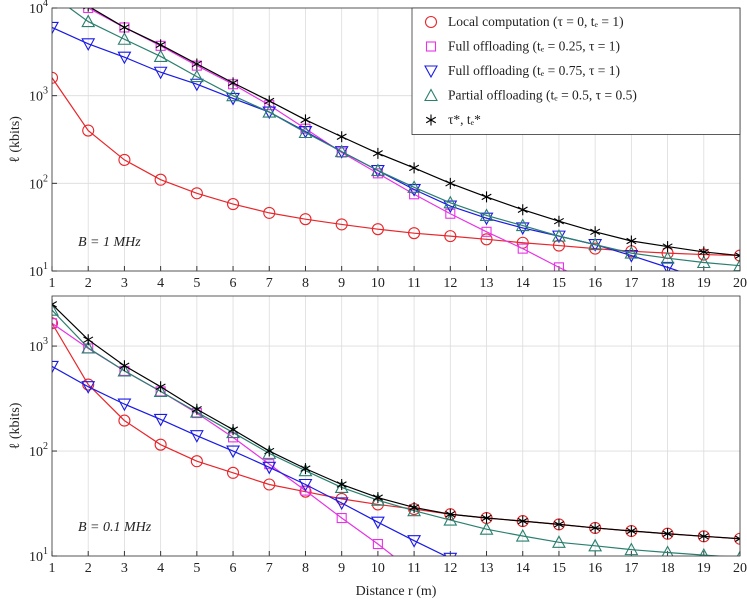 The width and height of the screenshot is (747, 604). Describe the element at coordinates (576, 71) in the screenshot. I see `legend-box` at that location.